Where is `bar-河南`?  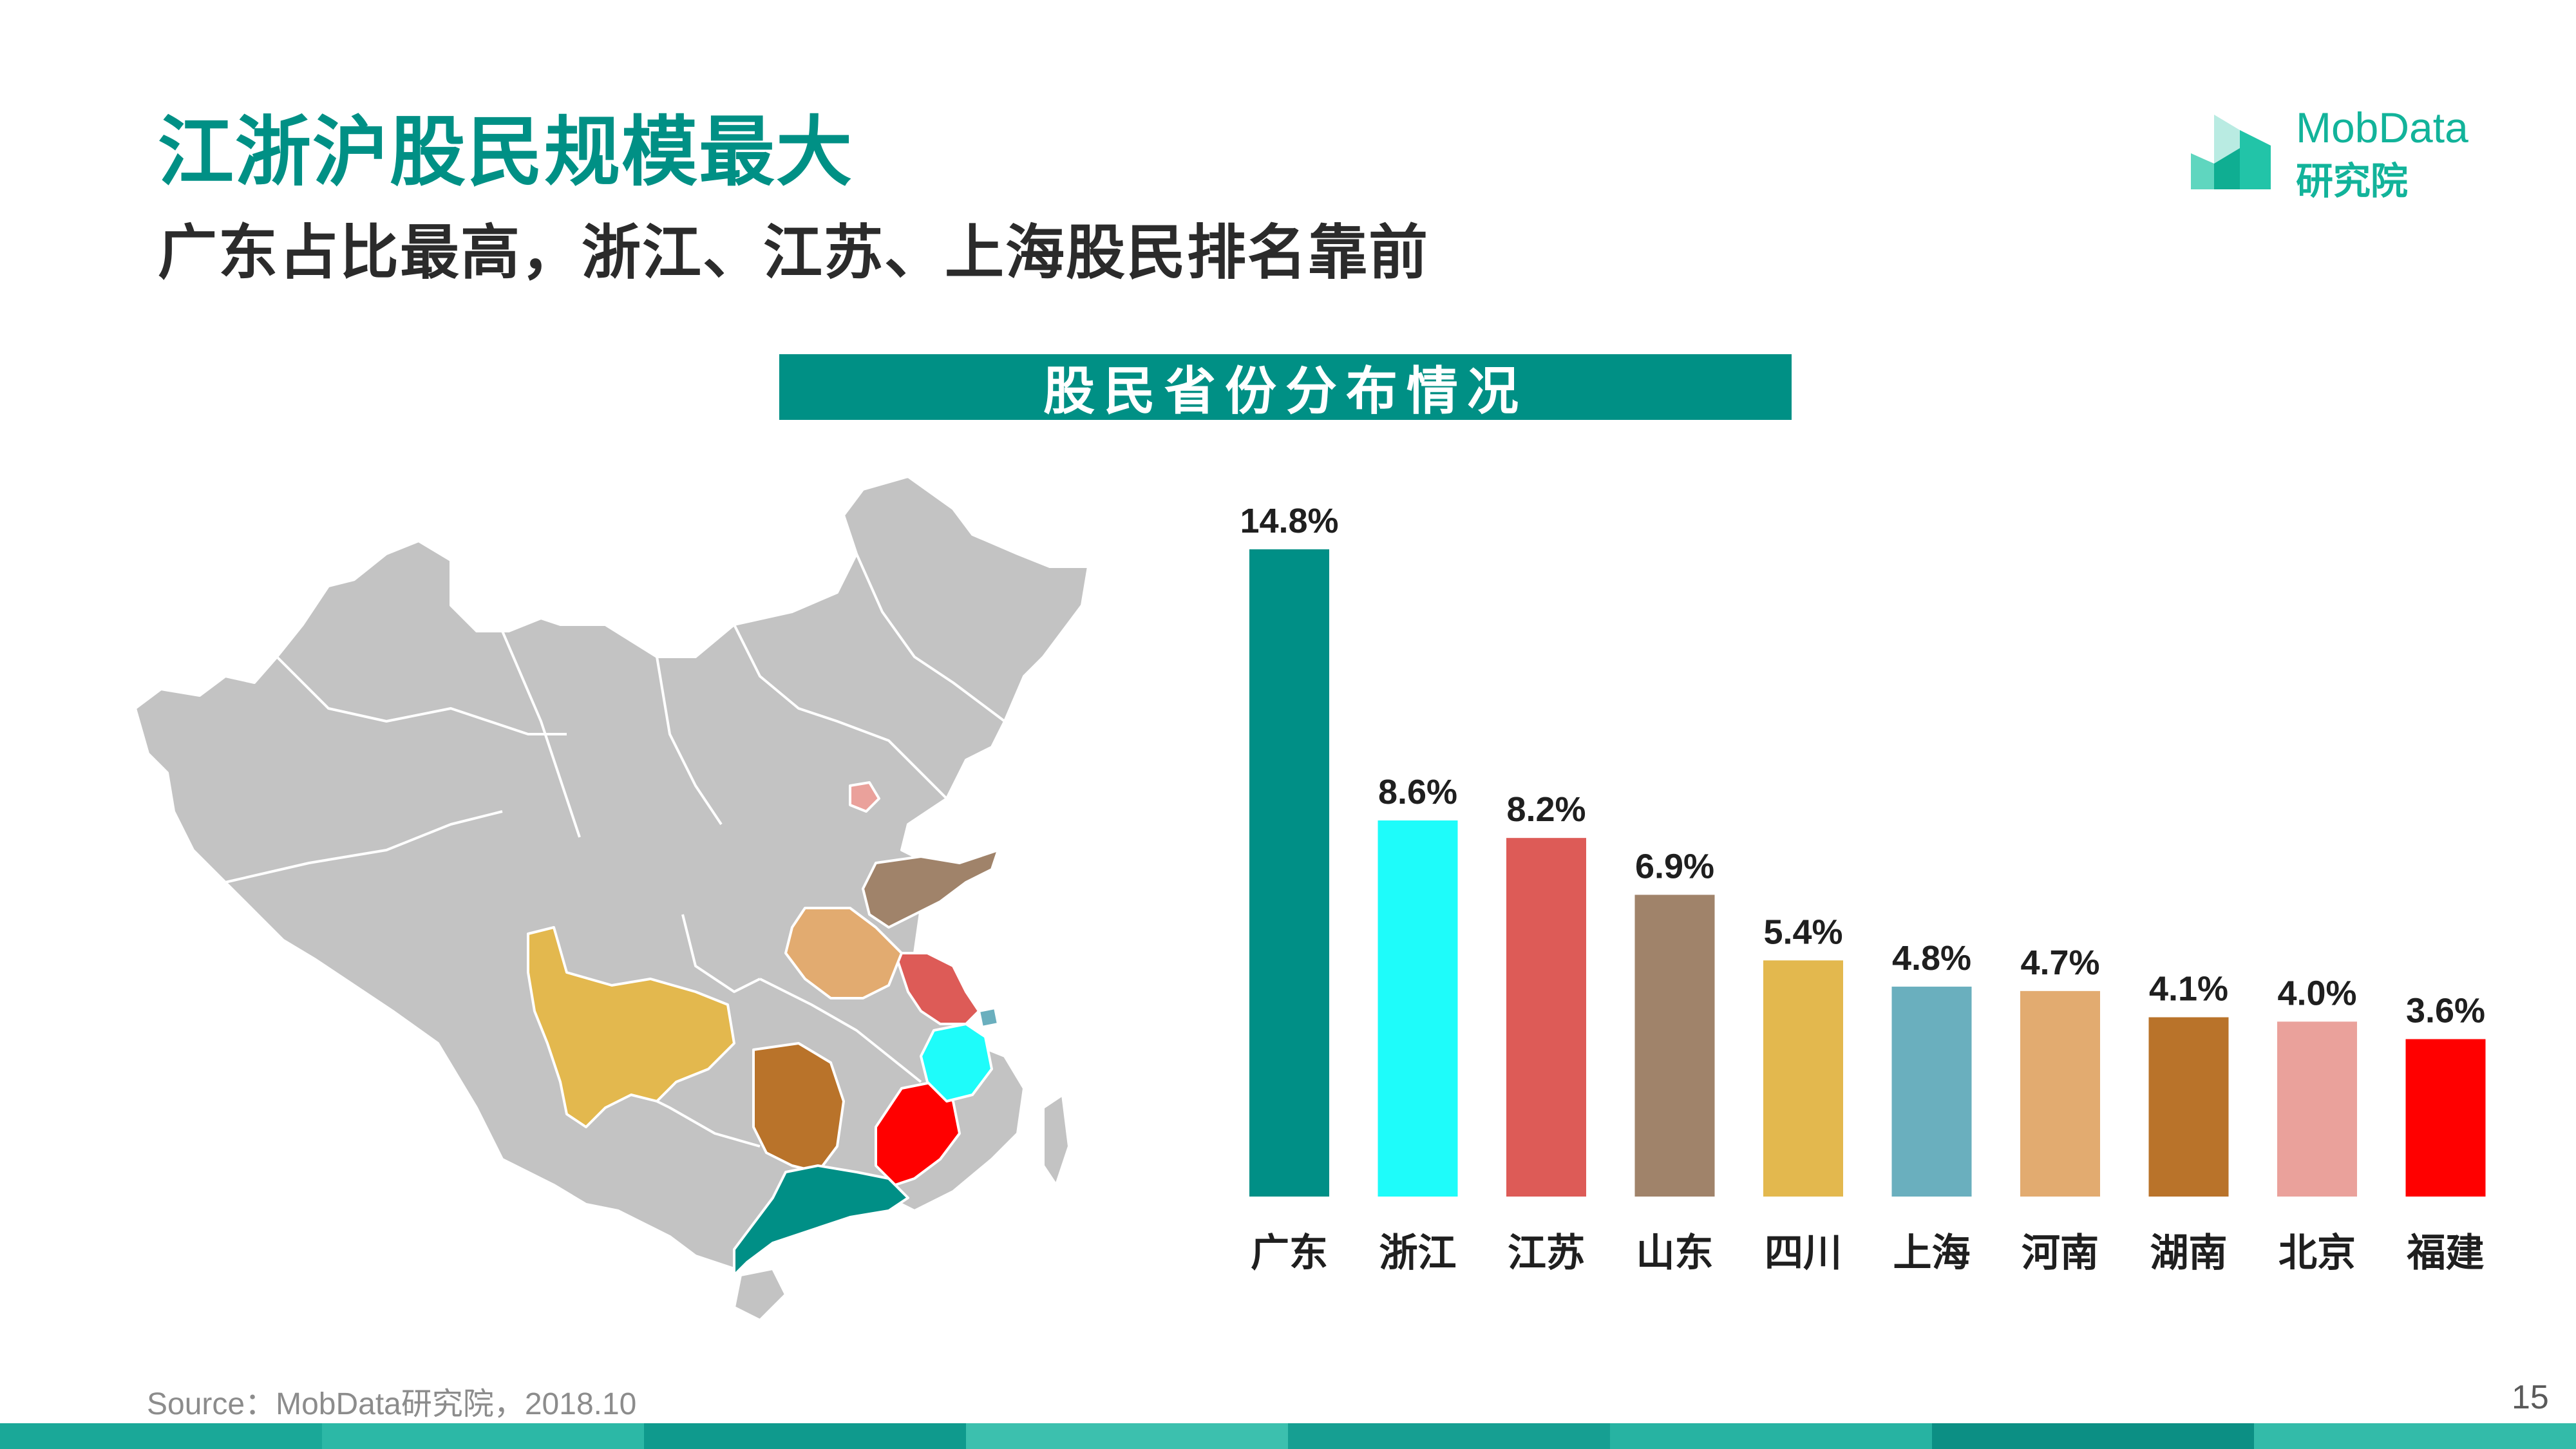
bar-河南 is located at coordinates (2060, 1093).